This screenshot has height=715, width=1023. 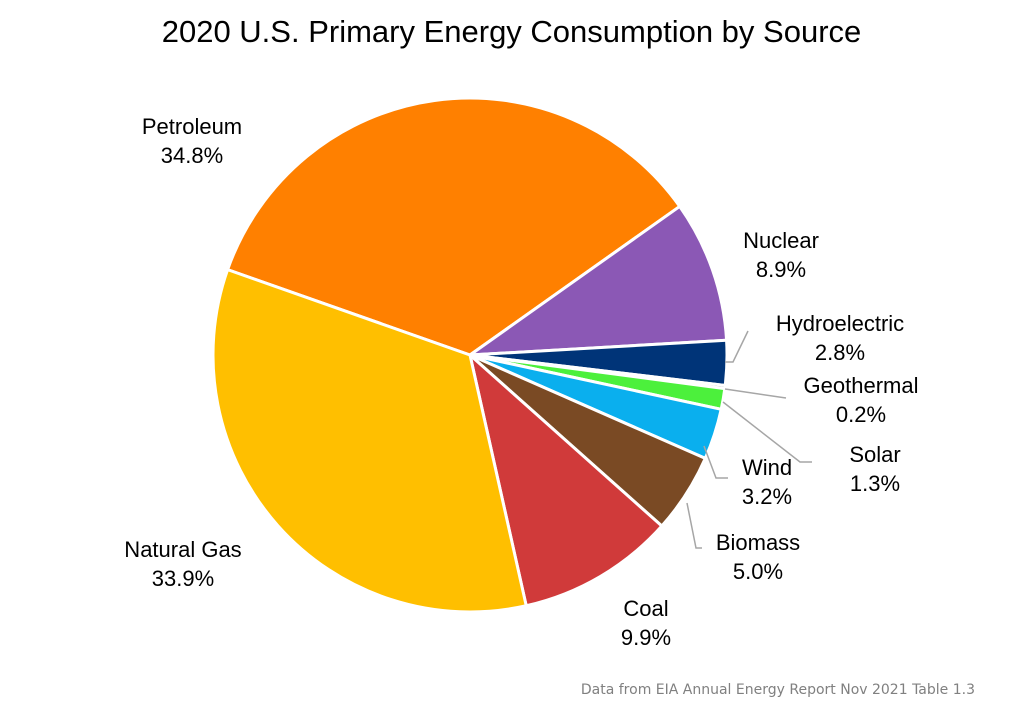 I want to click on slice-name: Hydroelectric, so click(x=840, y=323).